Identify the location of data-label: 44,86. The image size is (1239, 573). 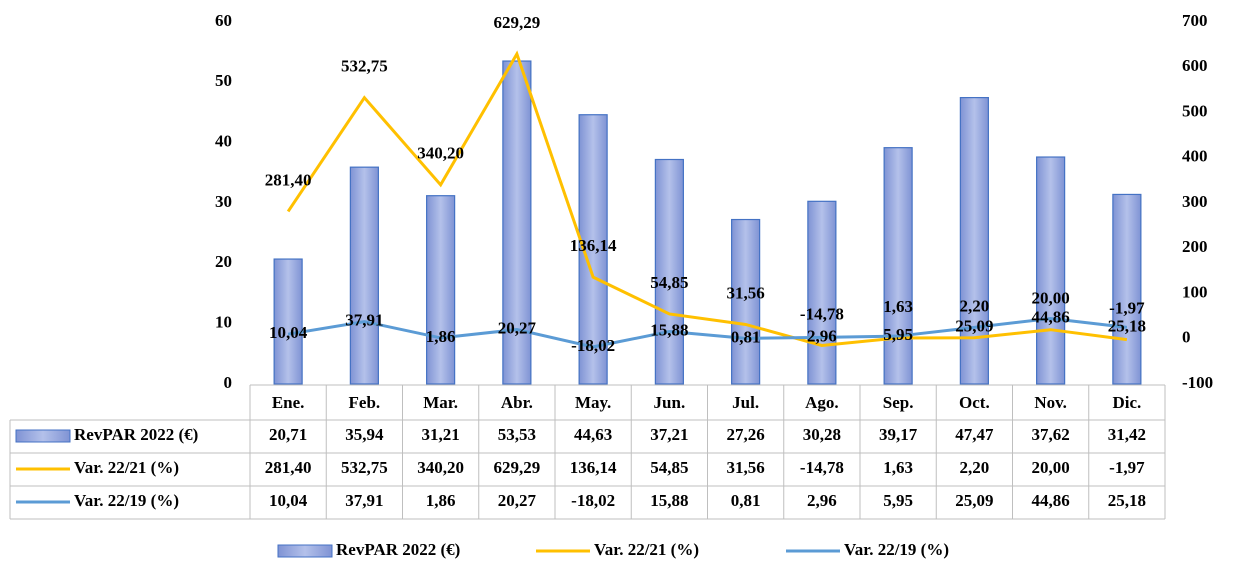
(1051, 316).